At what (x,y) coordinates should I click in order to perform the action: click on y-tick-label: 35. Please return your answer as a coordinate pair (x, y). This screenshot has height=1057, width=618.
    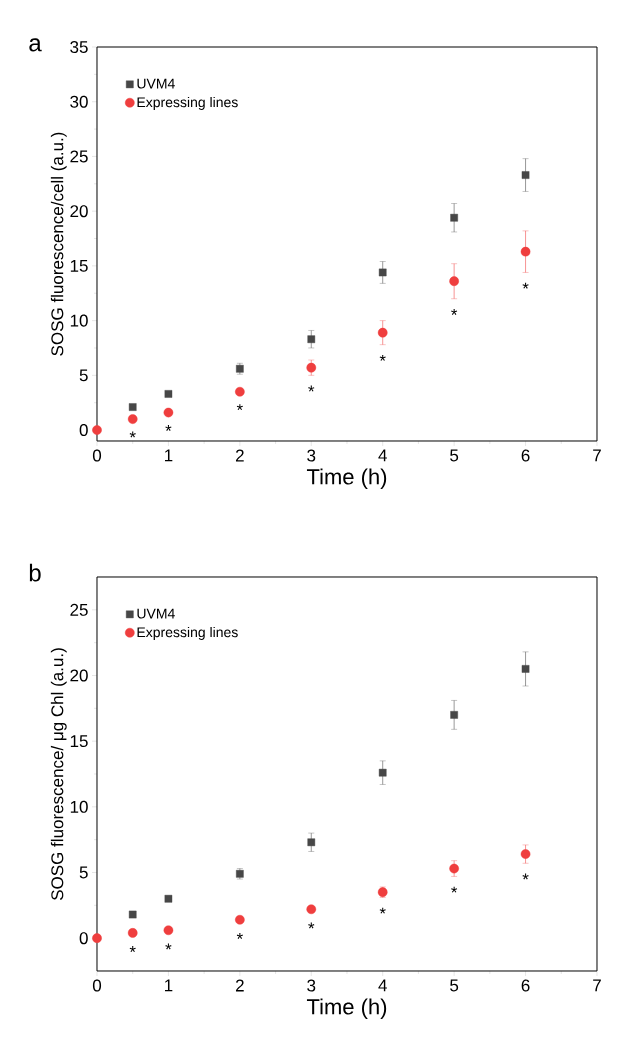
    Looking at the image, I should click on (79, 47).